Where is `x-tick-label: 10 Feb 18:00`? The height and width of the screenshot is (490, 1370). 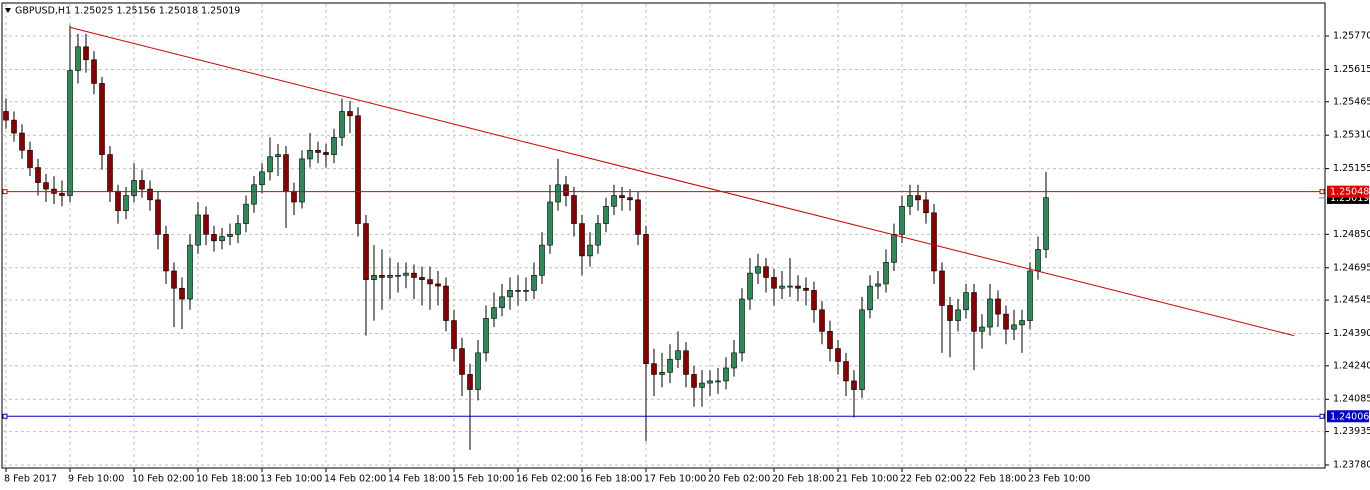
x-tick-label: 10 Feb 18:00 is located at coordinates (227, 479).